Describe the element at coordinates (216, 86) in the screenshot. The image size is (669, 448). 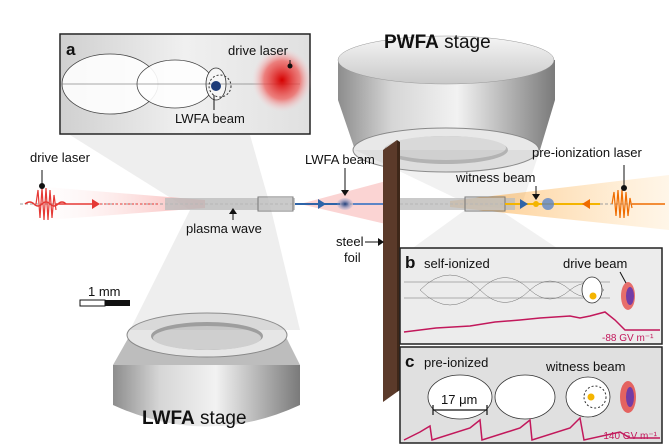
I see `panel-a-lwfa-bunch` at that location.